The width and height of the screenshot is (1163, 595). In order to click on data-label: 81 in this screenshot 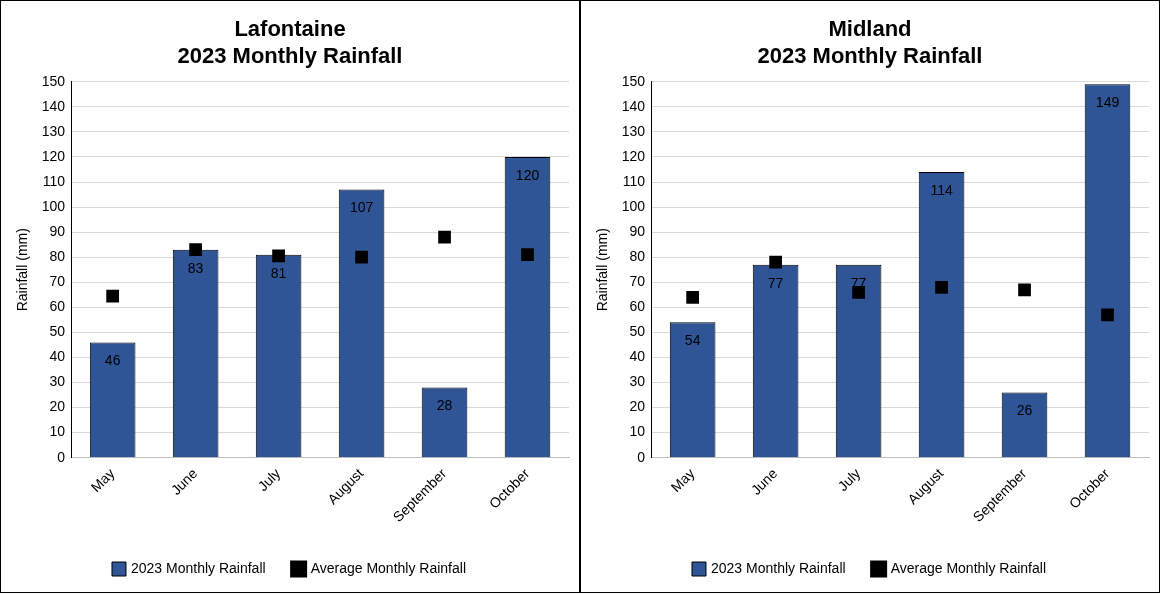, I will do `click(278, 272)`.